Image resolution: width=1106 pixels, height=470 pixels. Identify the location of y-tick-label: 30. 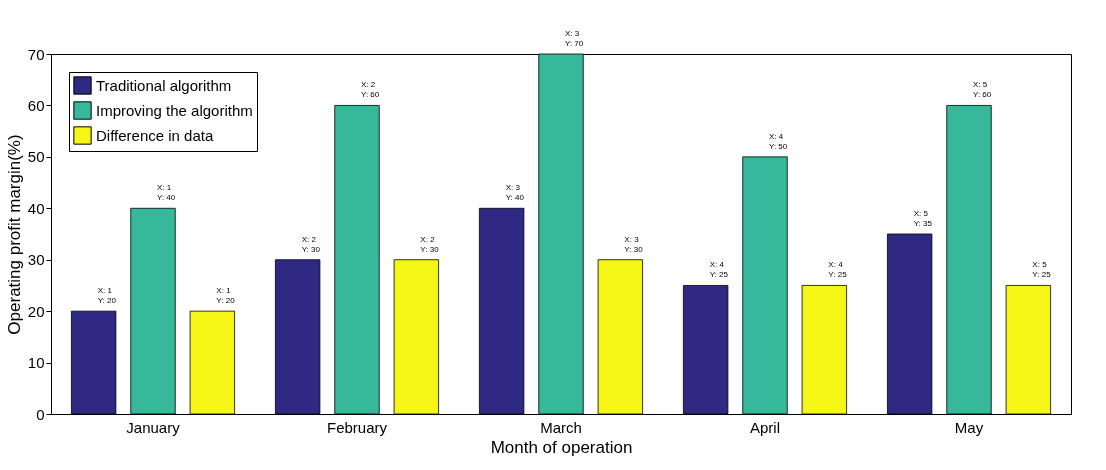
(36, 260).